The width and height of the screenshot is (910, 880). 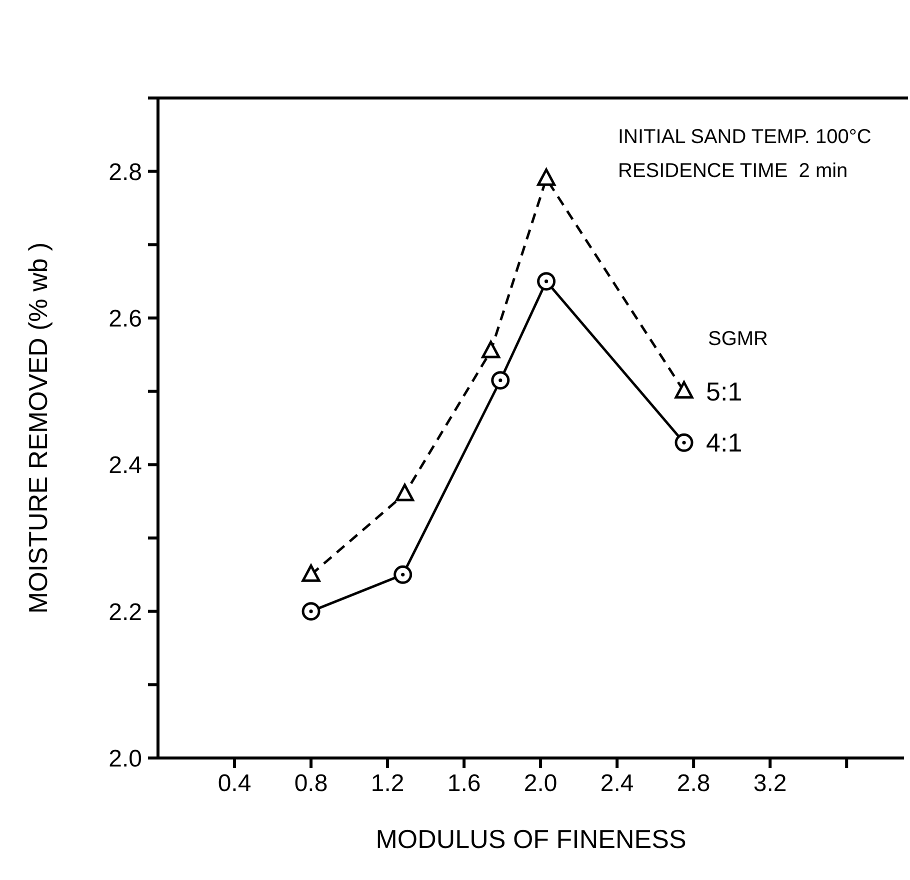 I want to click on x-axis-title: MODULUS OF FINENESS, so click(x=531, y=839).